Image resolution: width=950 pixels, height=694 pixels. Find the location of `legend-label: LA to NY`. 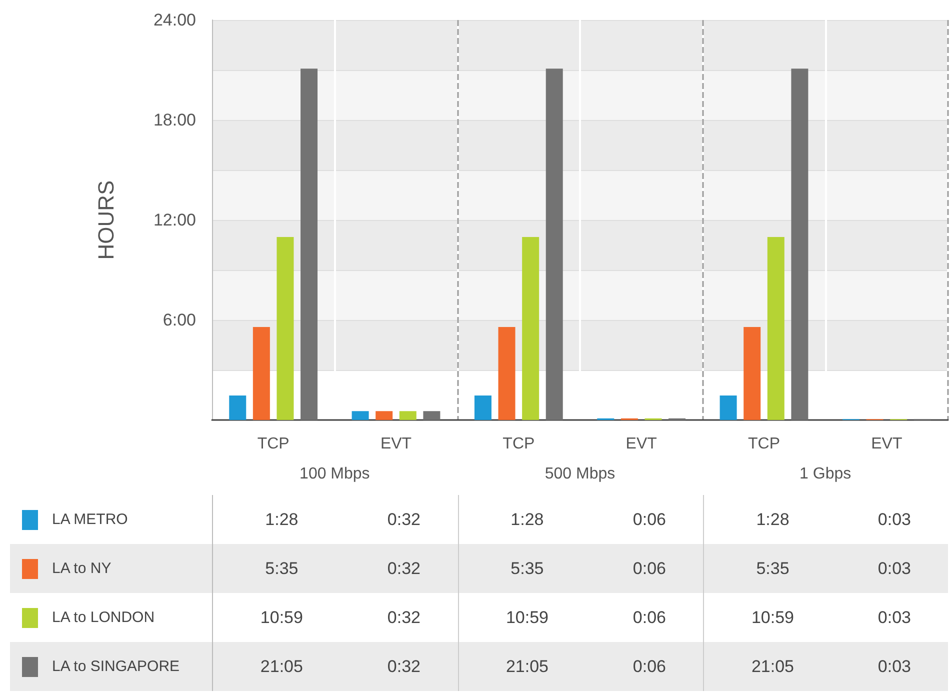

legend-label: LA to NY is located at coordinates (111, 568).